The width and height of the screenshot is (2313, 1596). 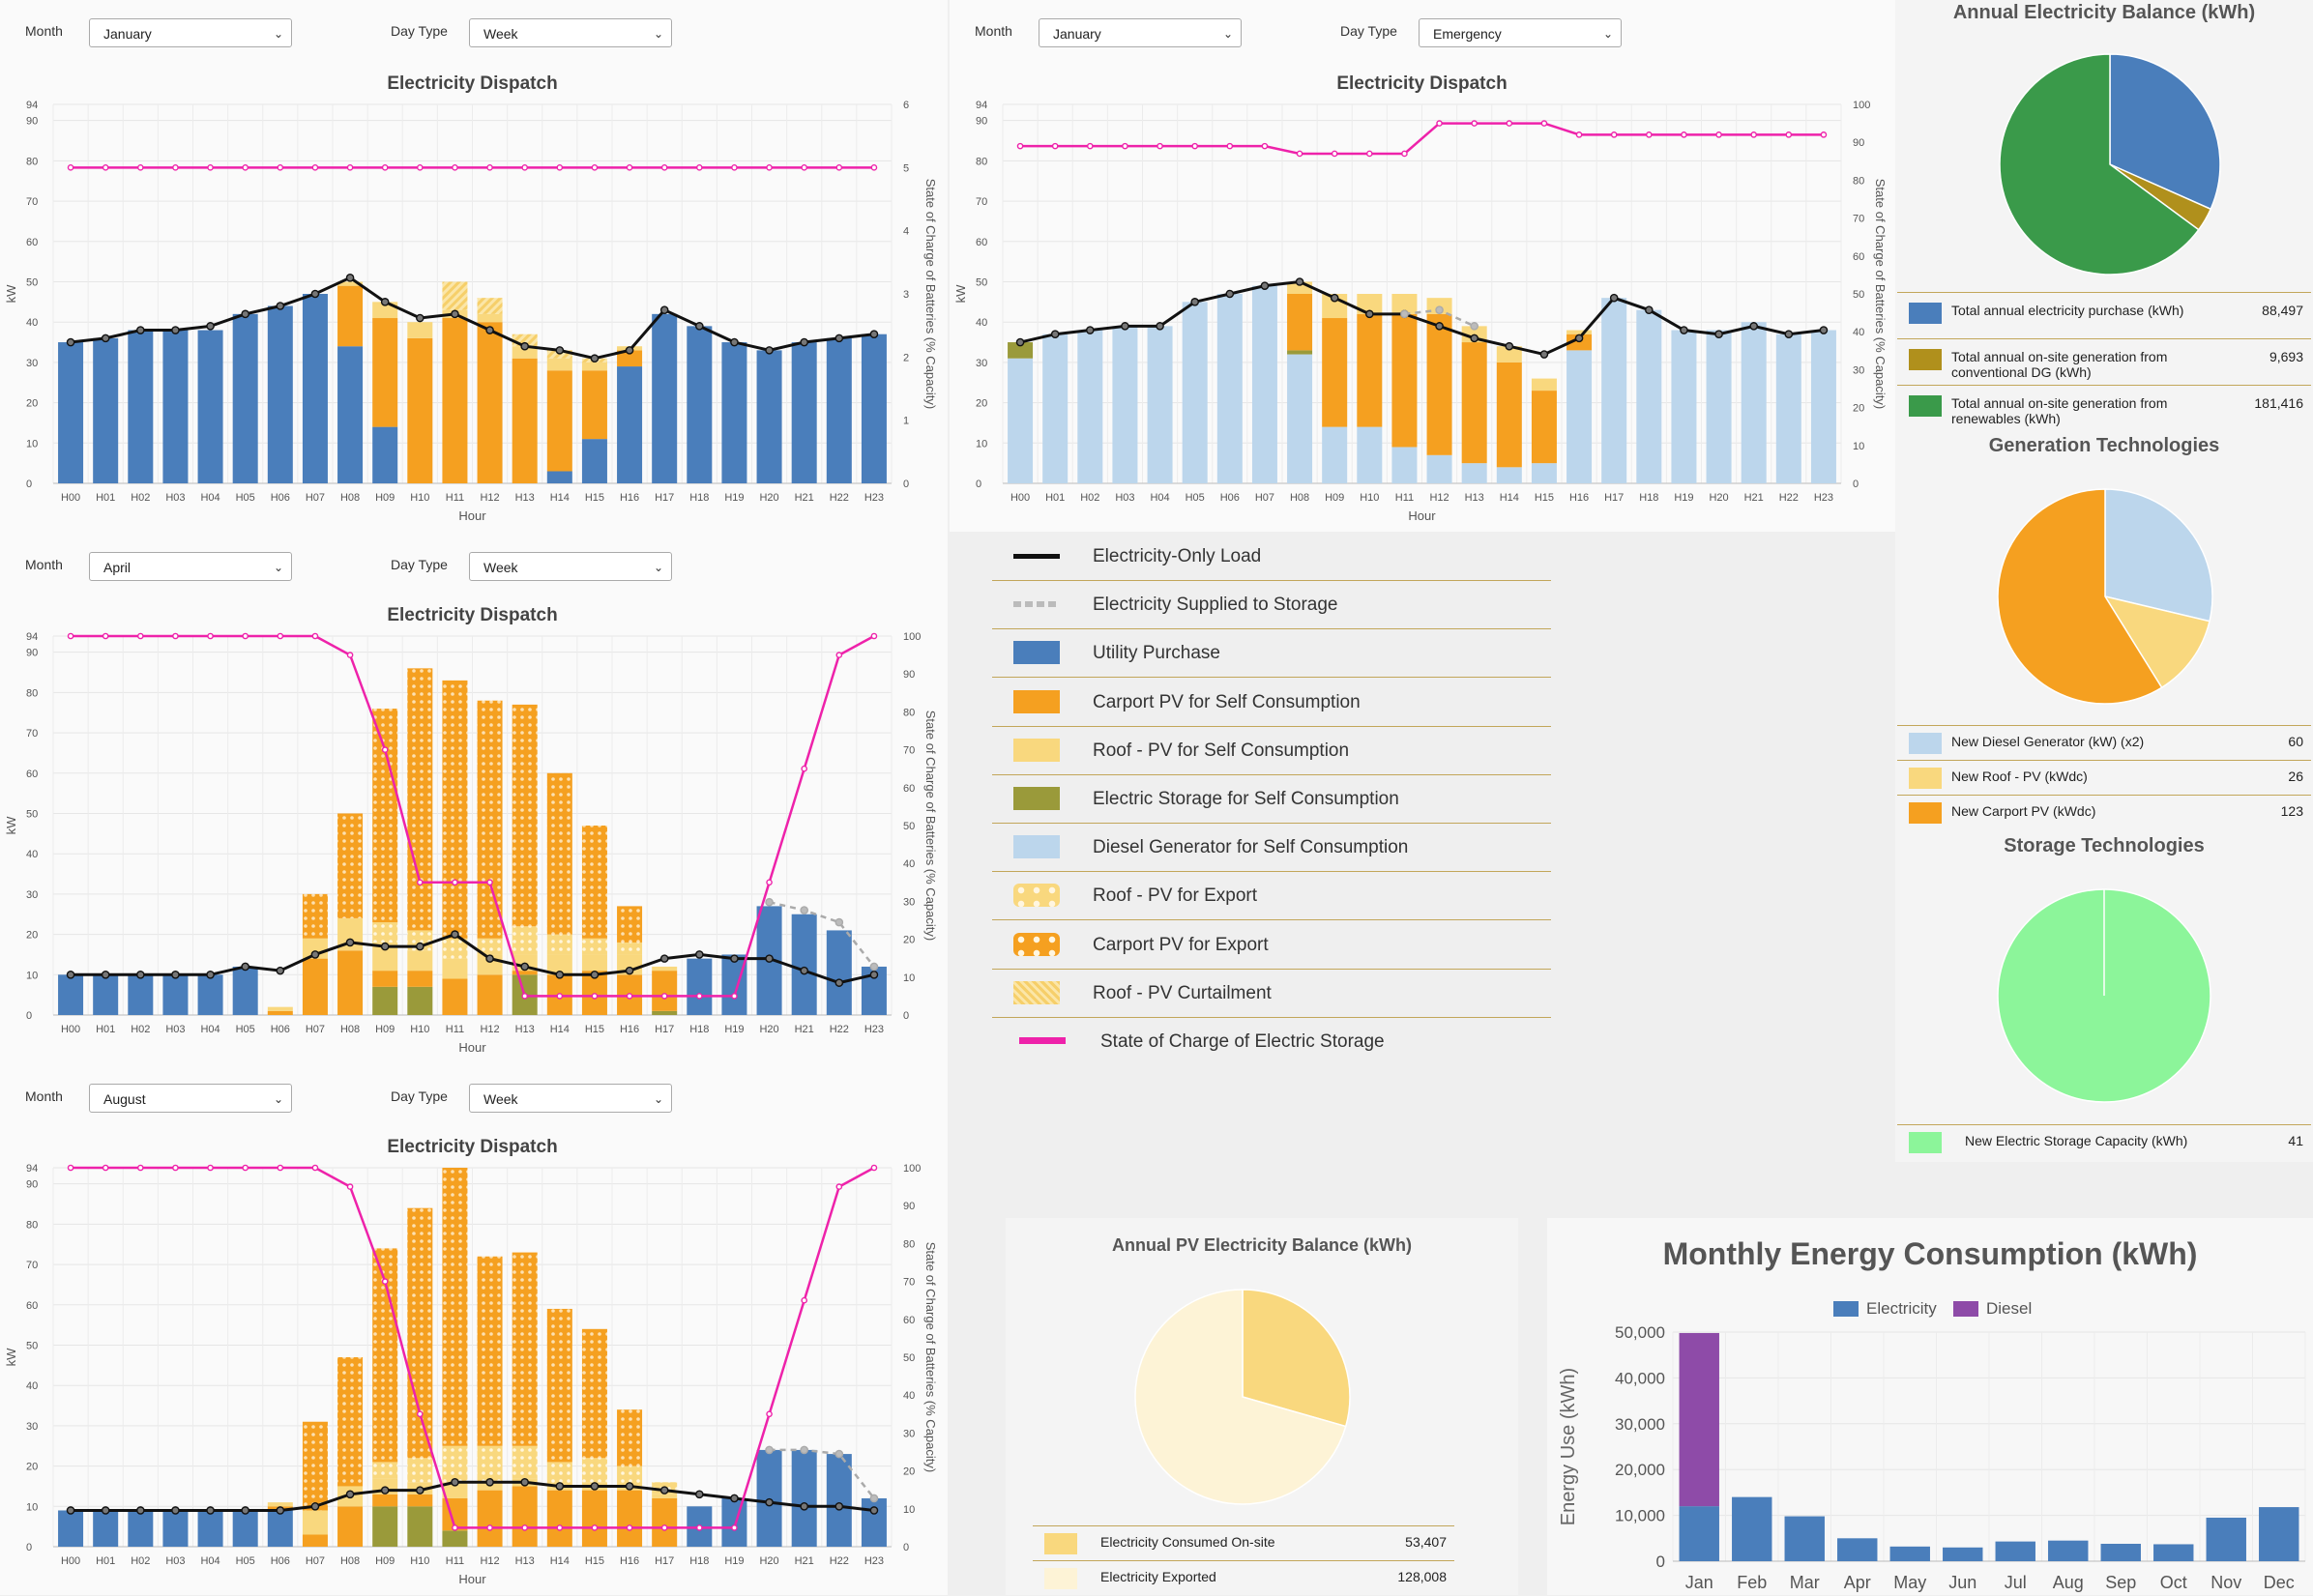 I want to click on x-tick-label: H01, so click(x=106, y=498).